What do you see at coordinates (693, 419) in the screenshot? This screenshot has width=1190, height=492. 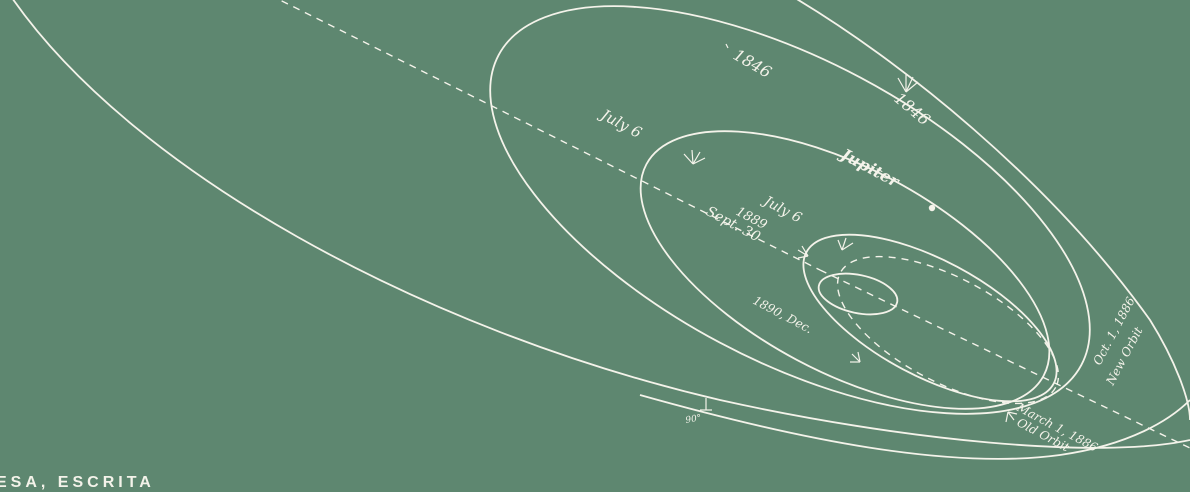 I see `label-90deg: 90°` at bounding box center [693, 419].